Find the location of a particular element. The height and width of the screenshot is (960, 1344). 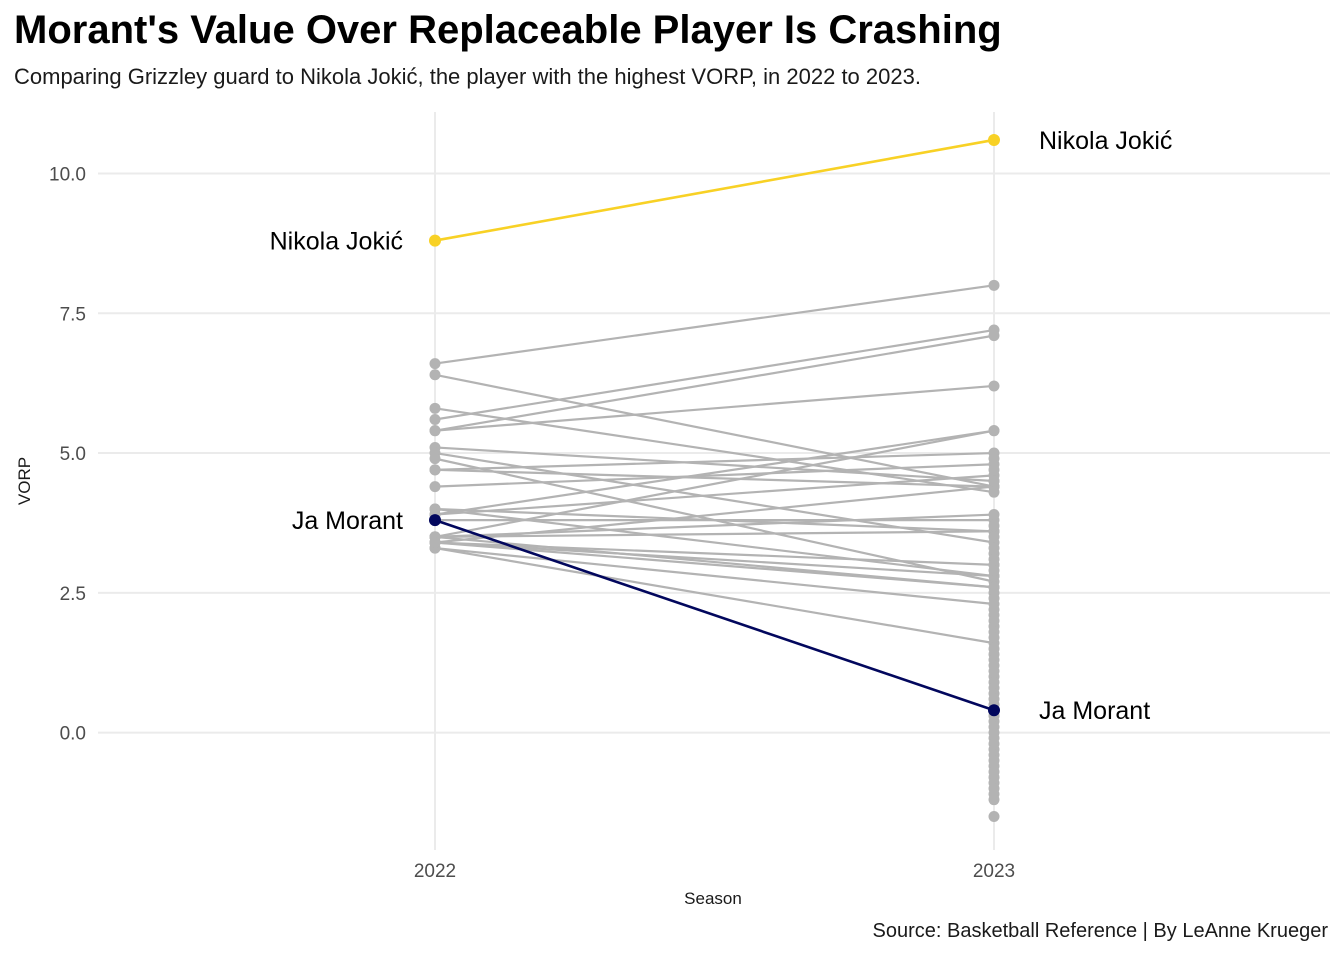

morant-series-line is located at coordinates (714, 615).